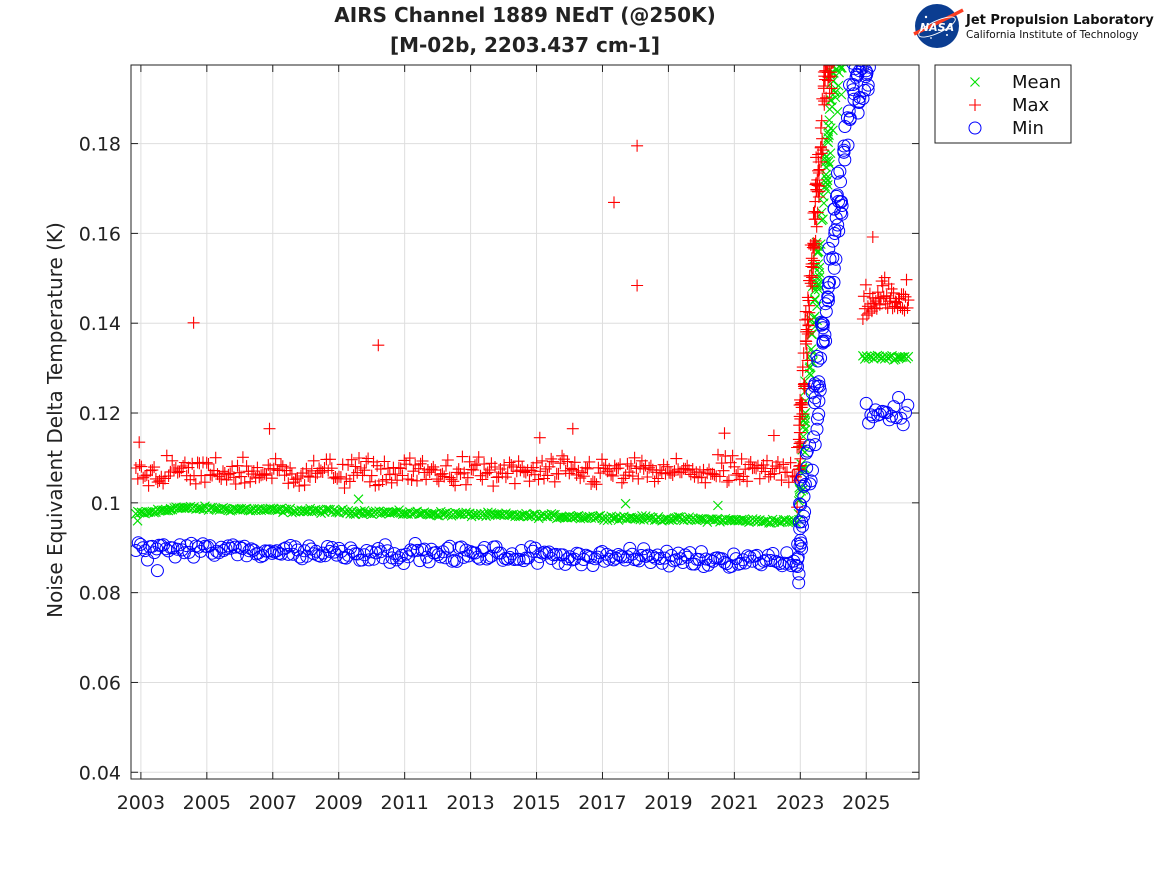 This screenshot has width=1167, height=875. Describe the element at coordinates (100, 145) in the screenshot. I see `y-tick-label: 0.18` at that location.